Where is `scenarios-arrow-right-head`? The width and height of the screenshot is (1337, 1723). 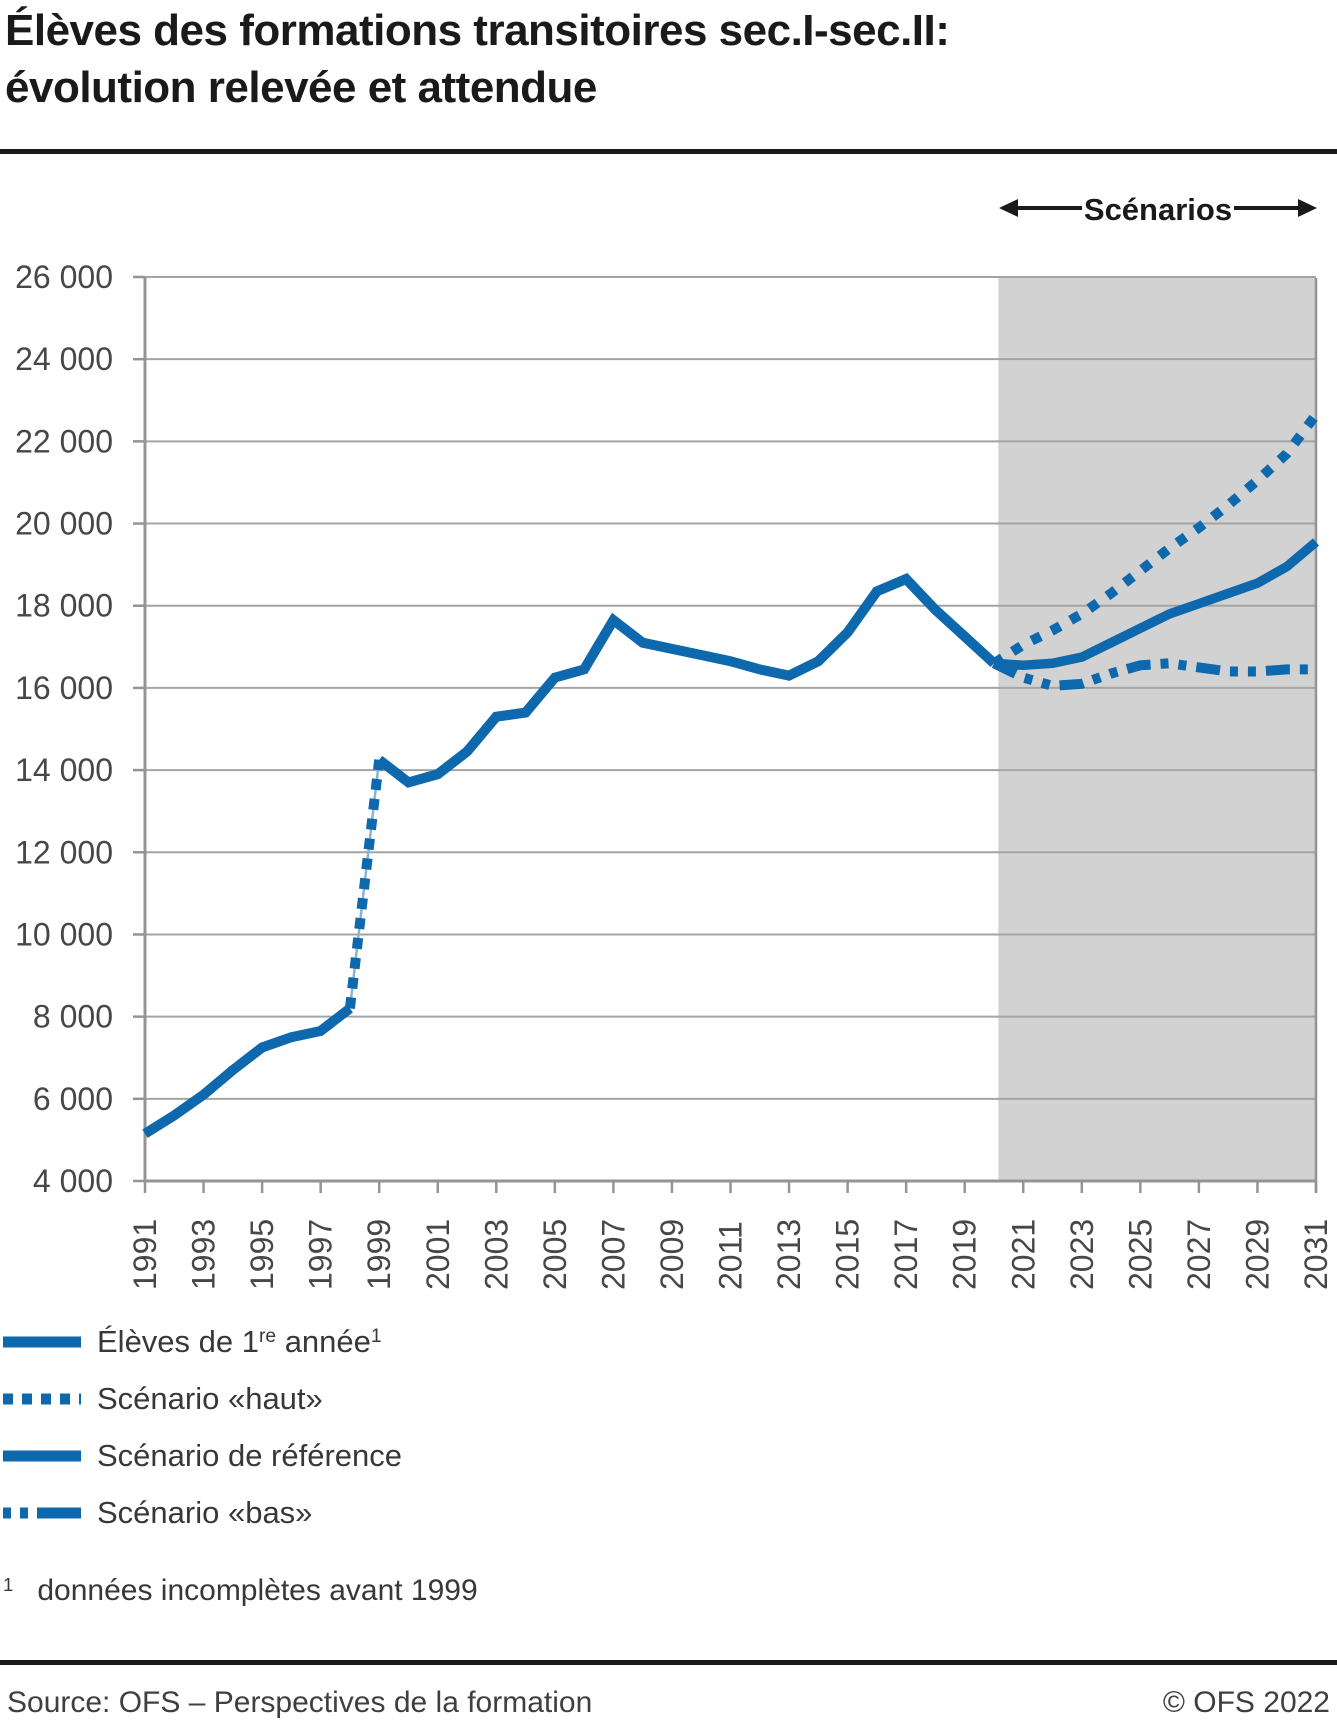 scenarios-arrow-right-head is located at coordinates (1307, 208).